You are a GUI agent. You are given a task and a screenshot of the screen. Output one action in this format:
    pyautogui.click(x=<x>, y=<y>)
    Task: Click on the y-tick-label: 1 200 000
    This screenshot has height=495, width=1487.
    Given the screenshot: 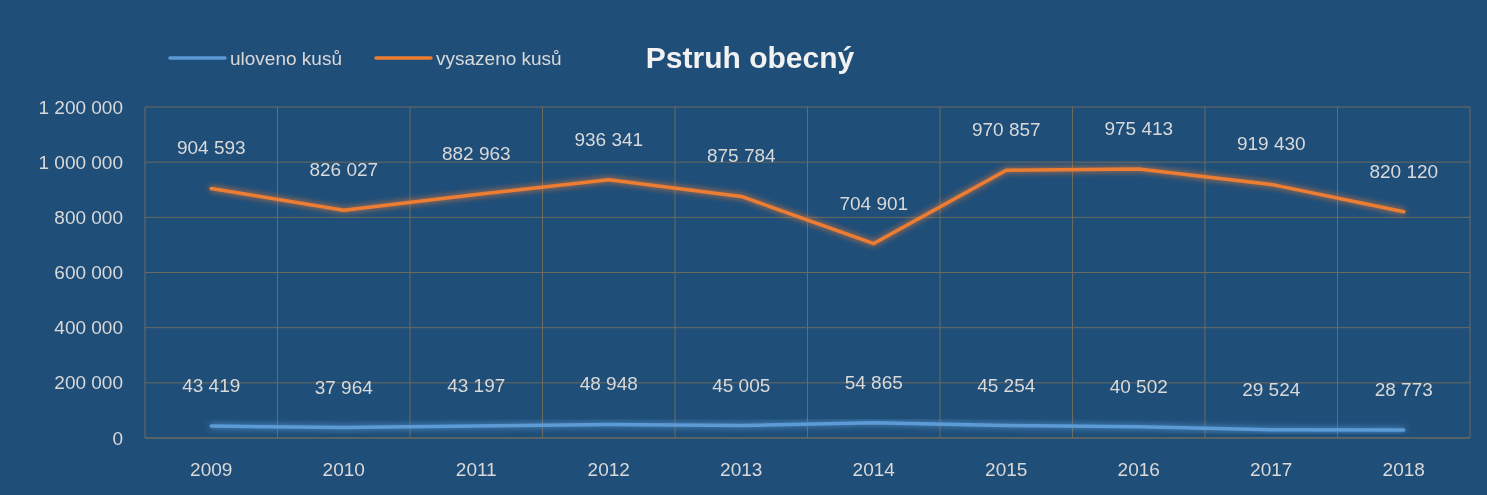 What is the action you would take?
    pyautogui.click(x=80, y=107)
    